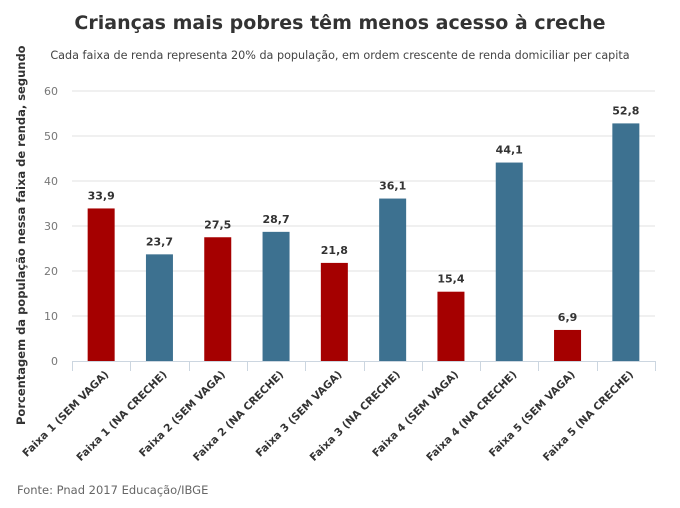  Describe the element at coordinates (625, 110) in the screenshot. I see `data-label: 52,8` at that location.